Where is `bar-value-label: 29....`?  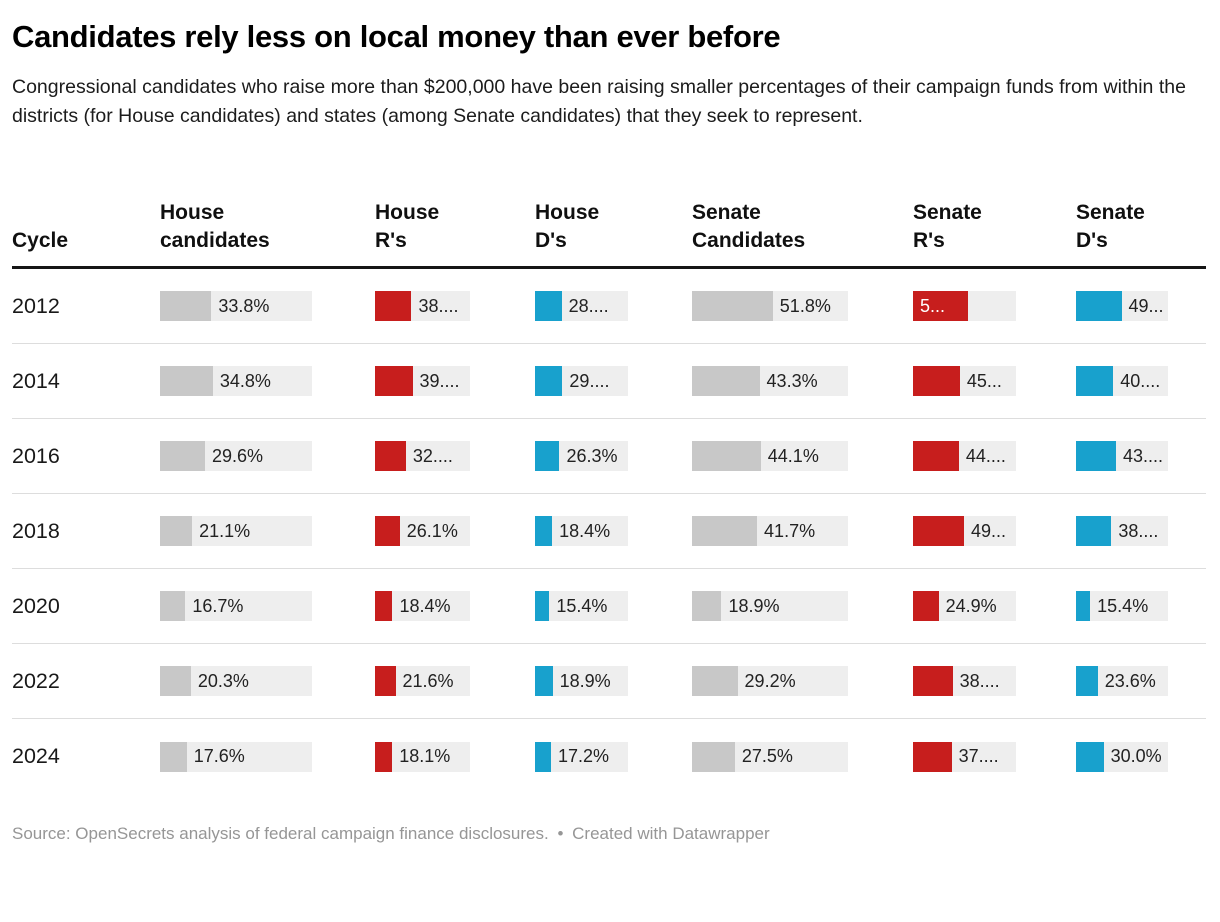
bar-value-label: 29.... is located at coordinates (589, 380).